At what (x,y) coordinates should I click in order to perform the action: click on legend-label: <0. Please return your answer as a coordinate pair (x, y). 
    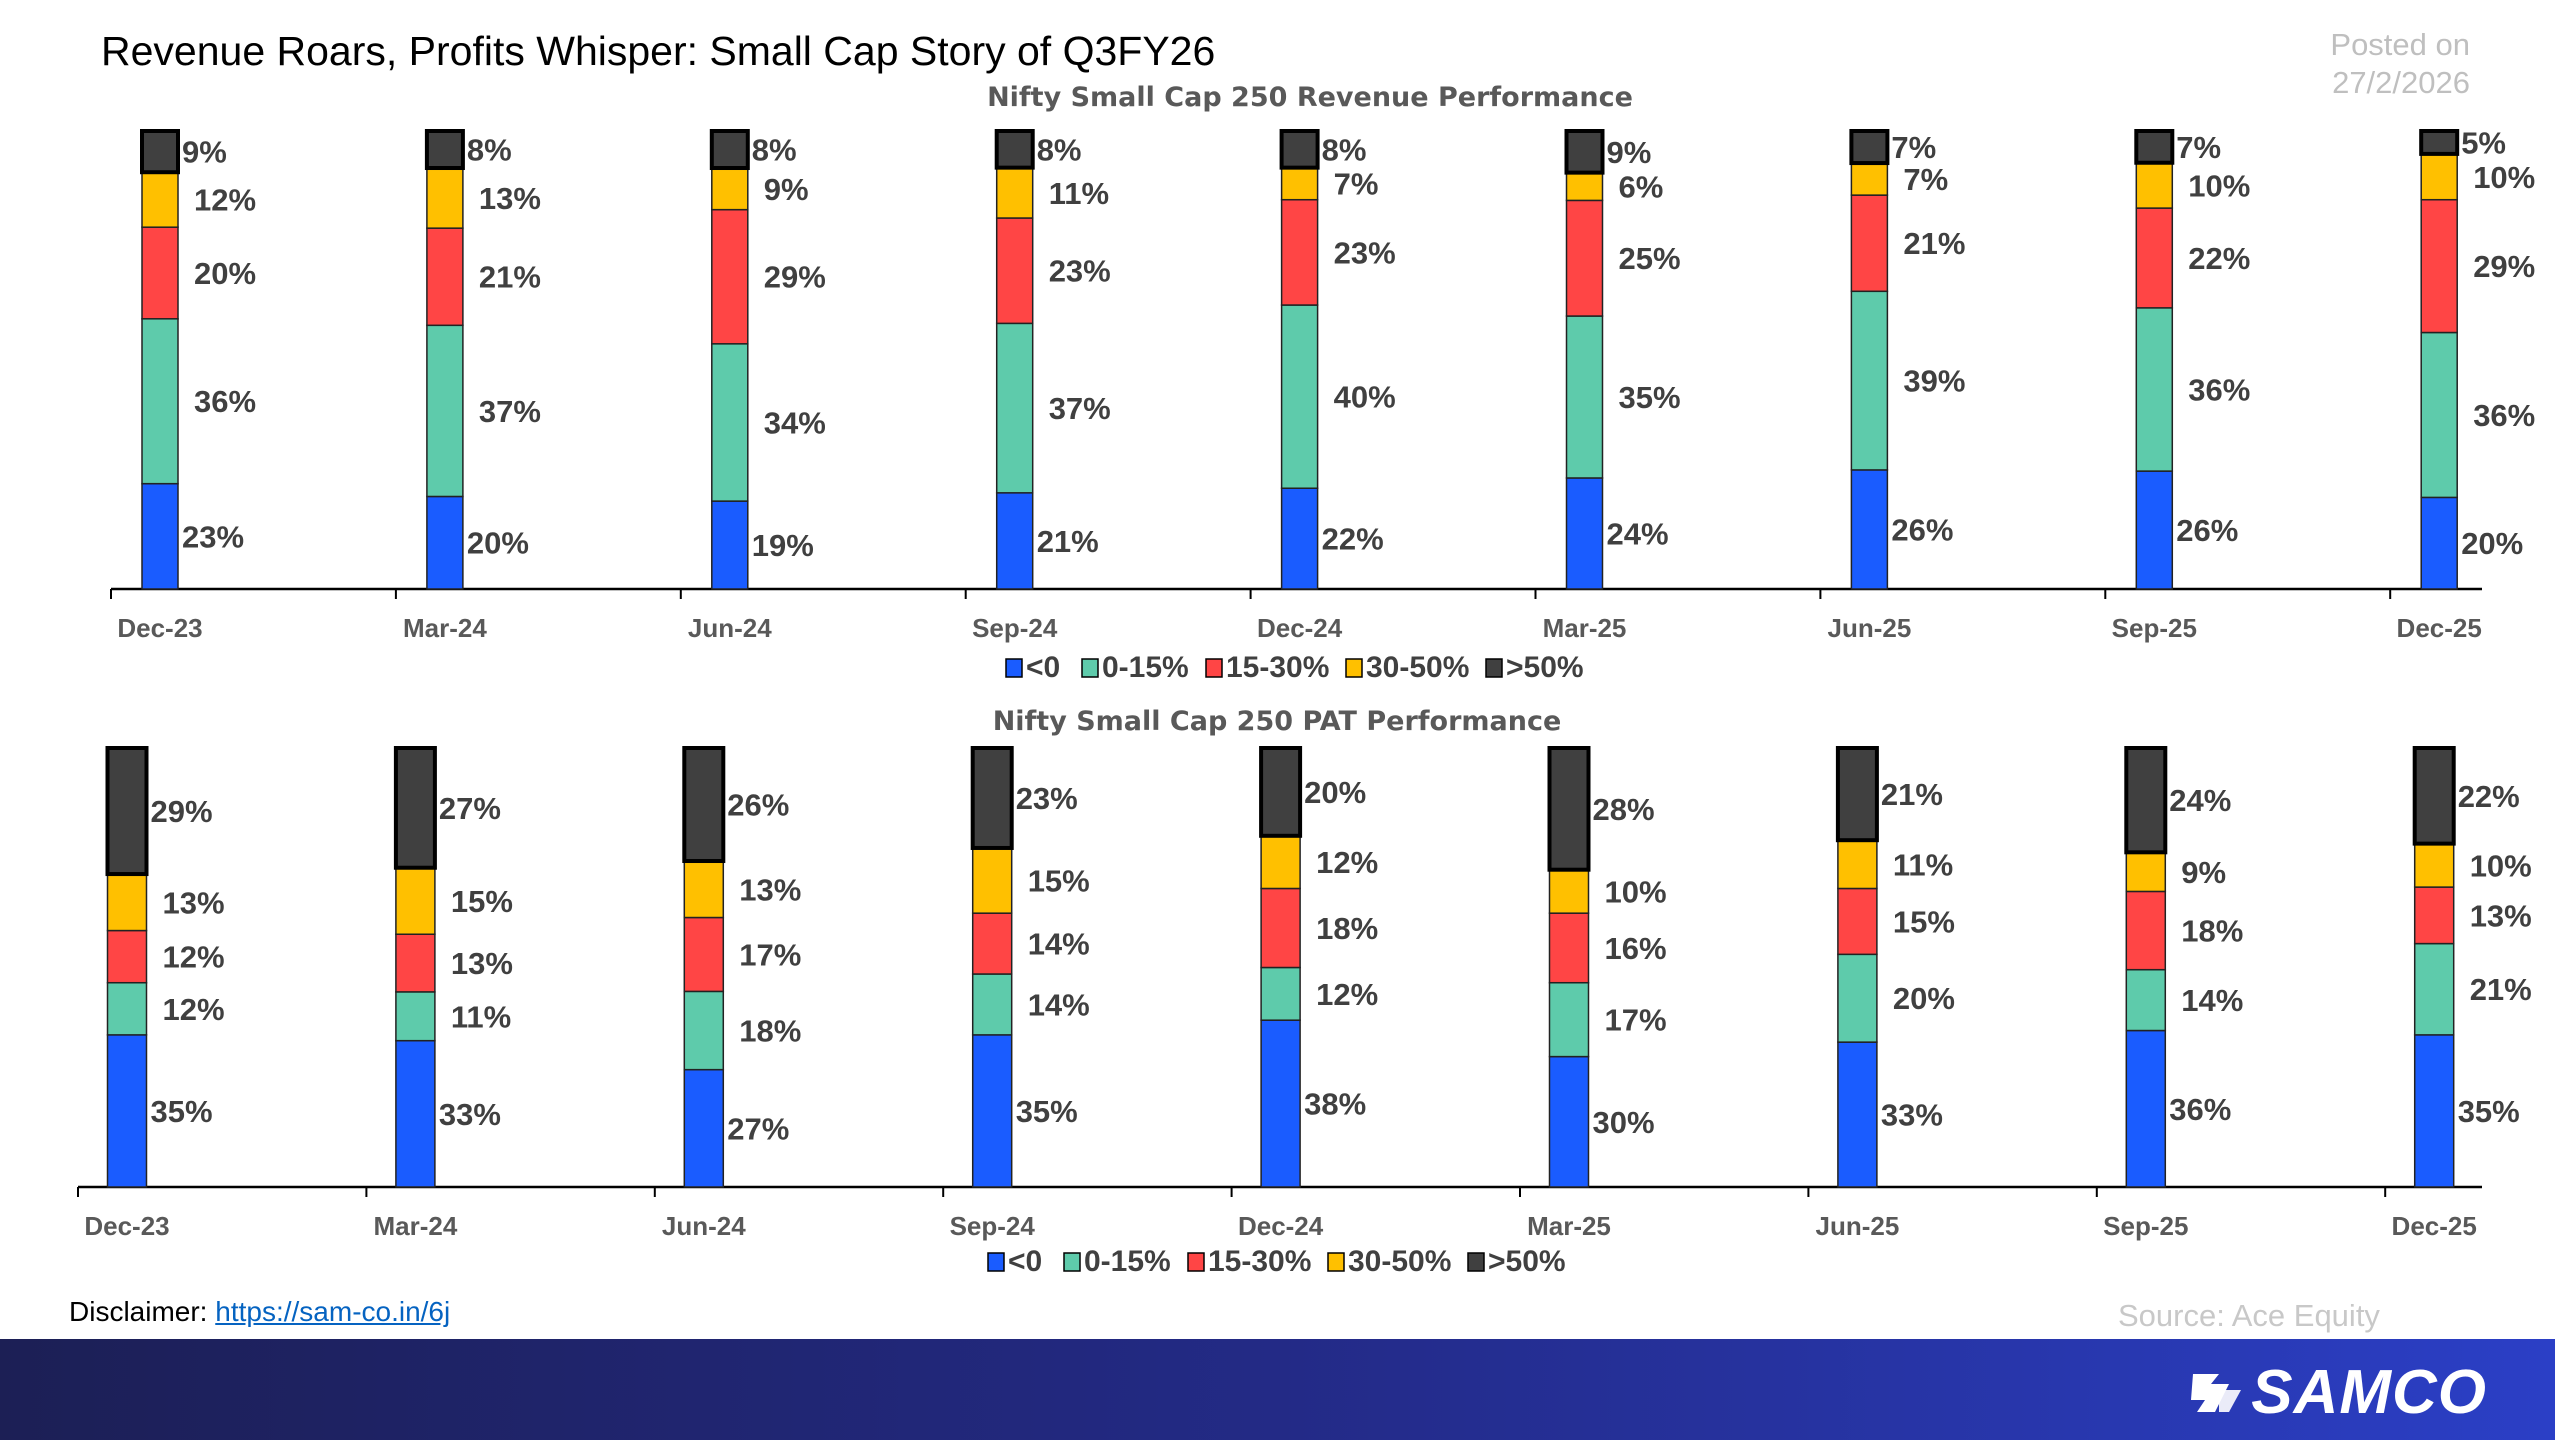
    Looking at the image, I should click on (1025, 1261).